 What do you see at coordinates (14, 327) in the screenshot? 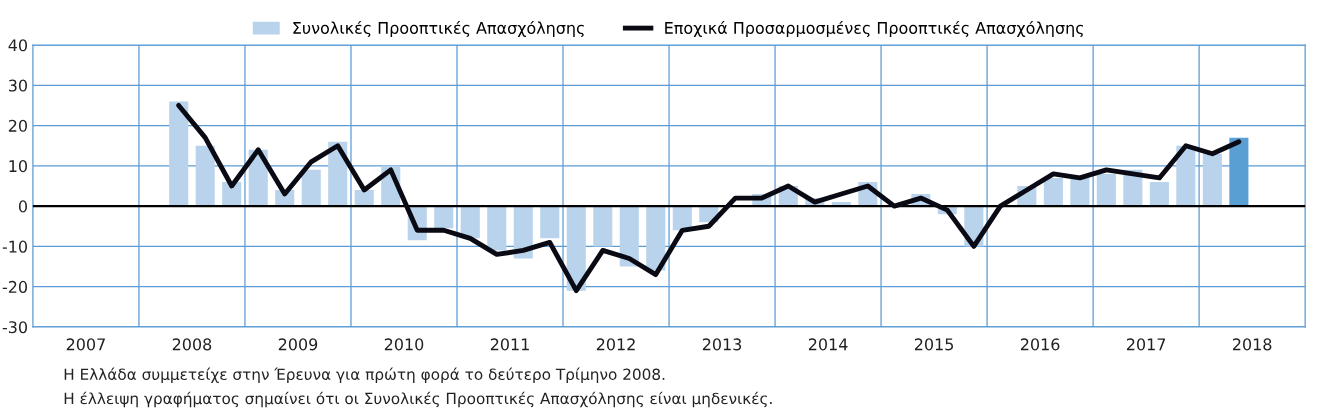
I see `y-tick-label: -30` at bounding box center [14, 327].